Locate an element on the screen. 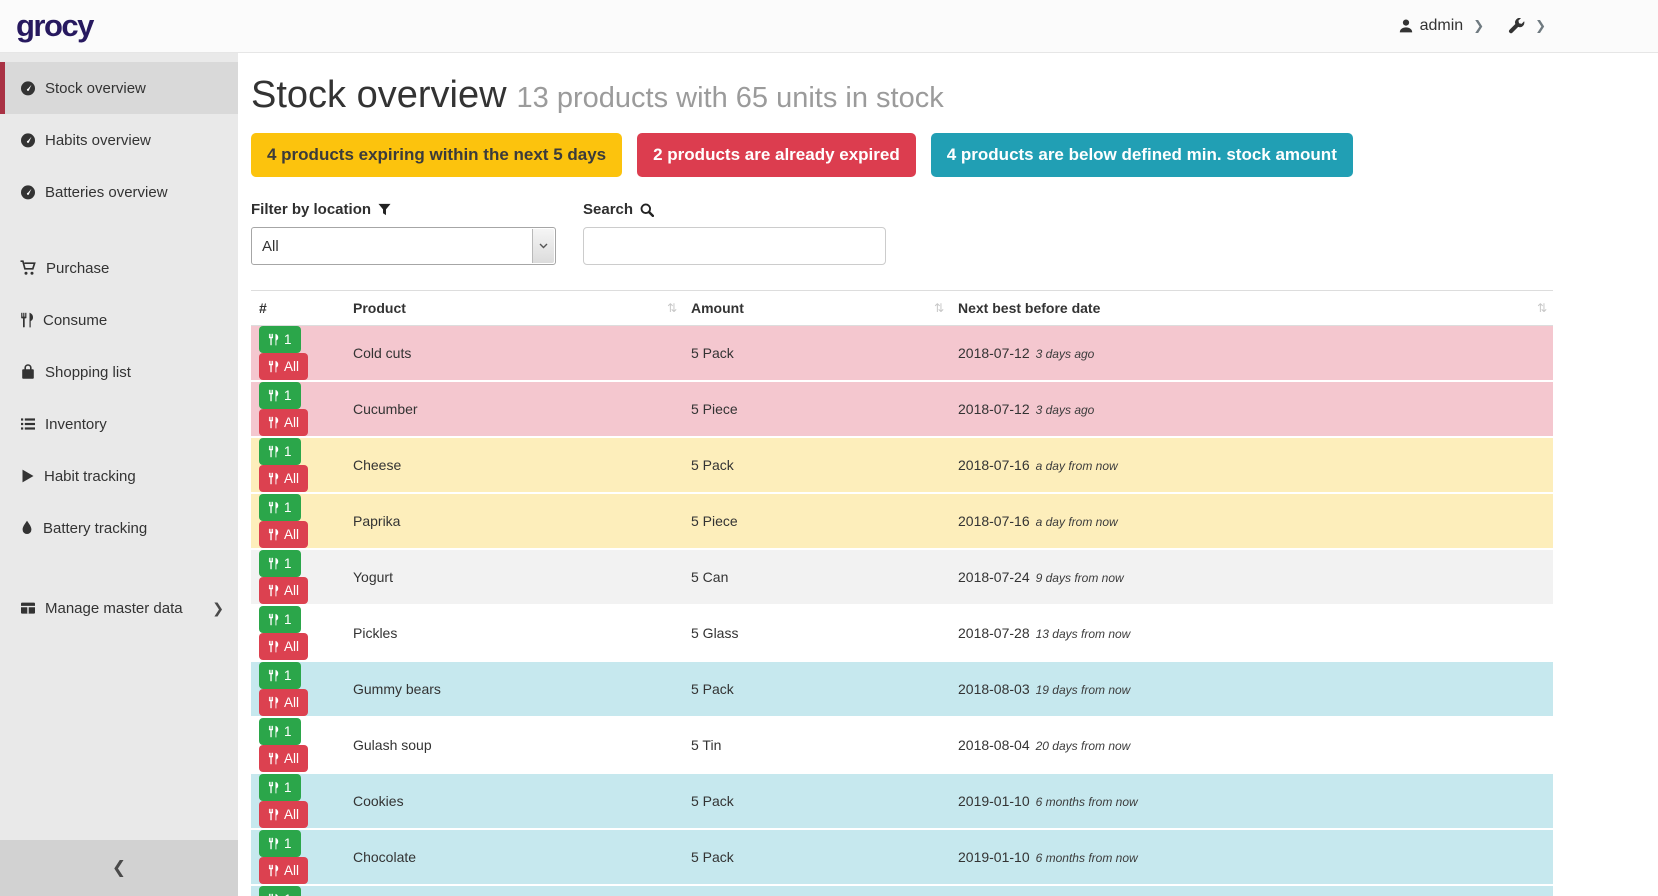  search-label: Search is located at coordinates (734, 209).